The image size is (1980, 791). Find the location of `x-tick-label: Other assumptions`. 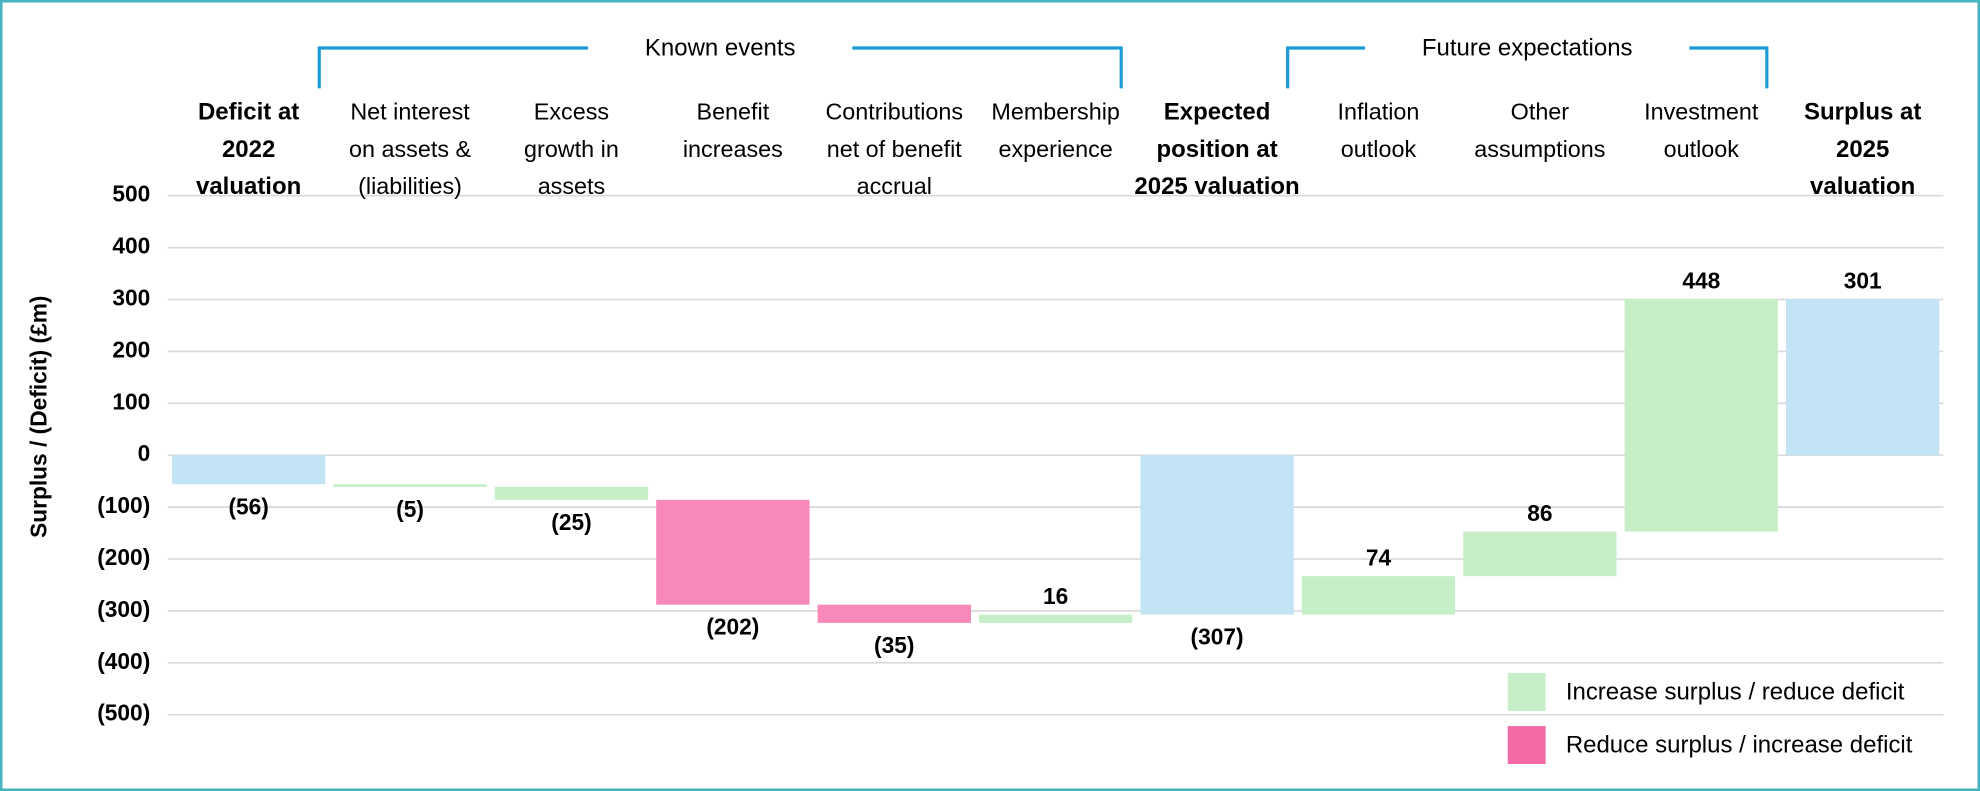

x-tick-label: Other assumptions is located at coordinates (1539, 130).